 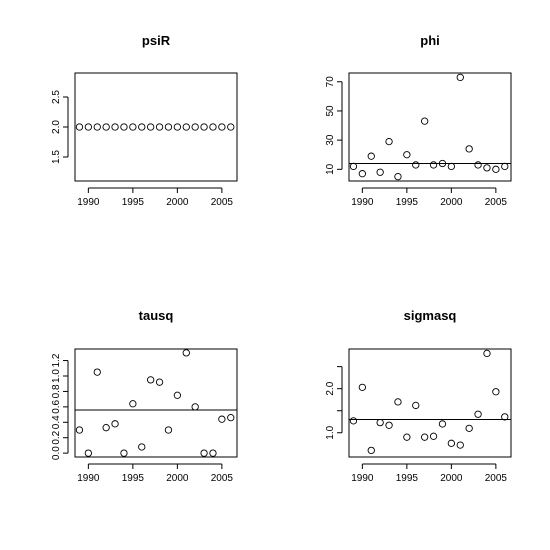 I want to click on y-tick-label: 0.6, so click(x=56, y=406).